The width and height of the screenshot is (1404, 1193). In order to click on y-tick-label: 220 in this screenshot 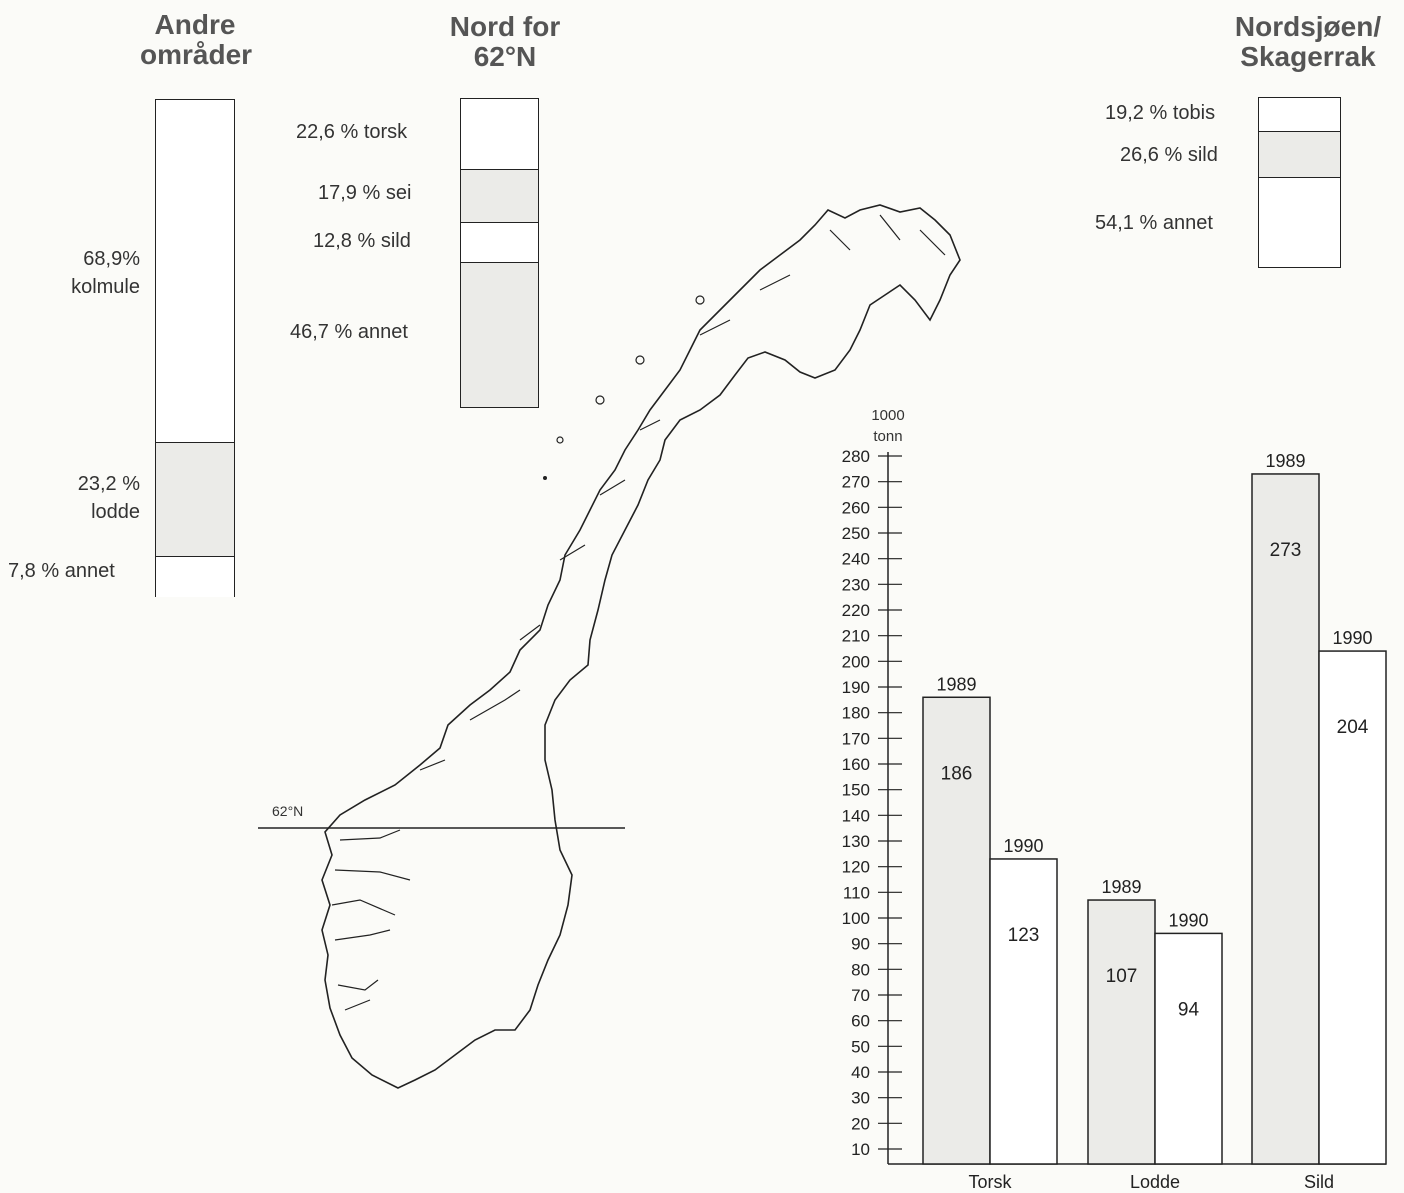, I will do `click(856, 610)`.